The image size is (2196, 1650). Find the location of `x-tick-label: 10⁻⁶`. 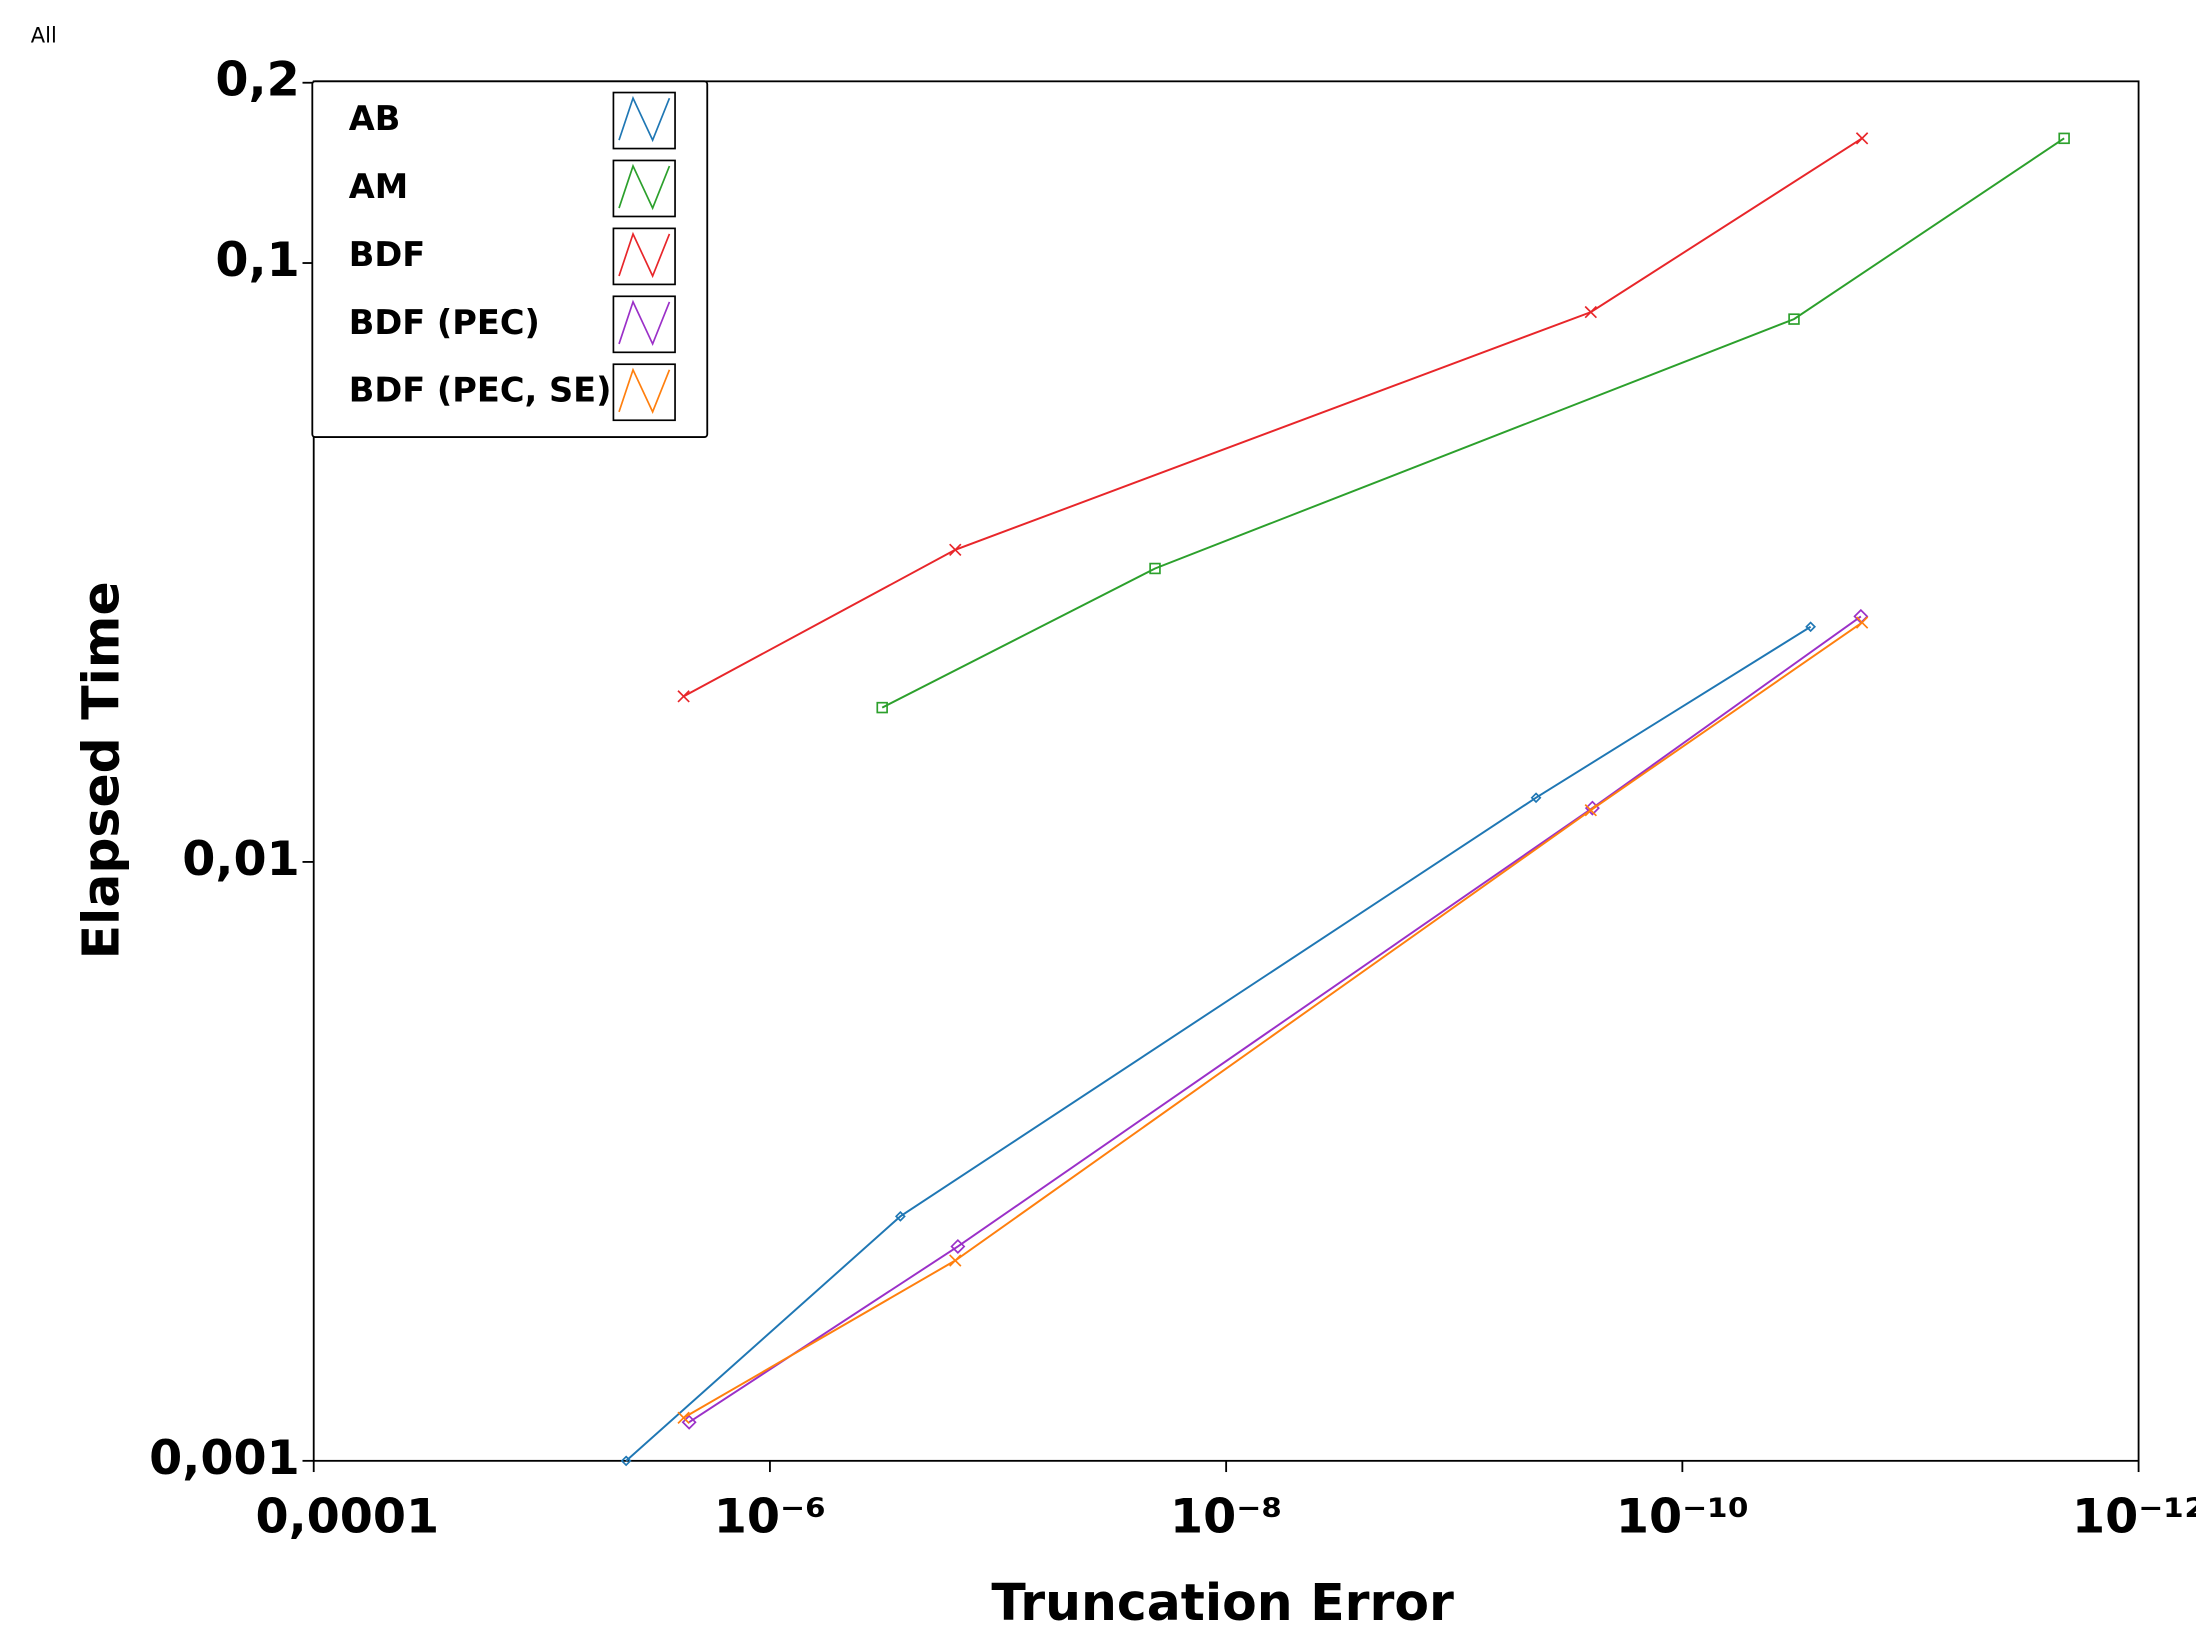

x-tick-label: 10⁻⁶ is located at coordinates (770, 1517).